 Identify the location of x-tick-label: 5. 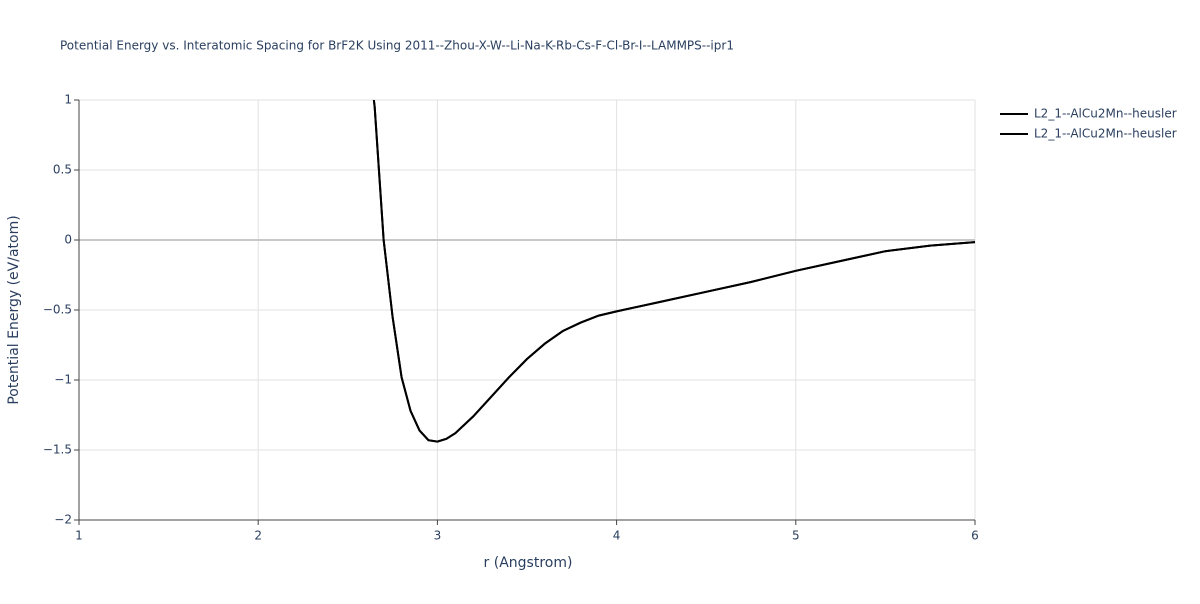
(796, 536).